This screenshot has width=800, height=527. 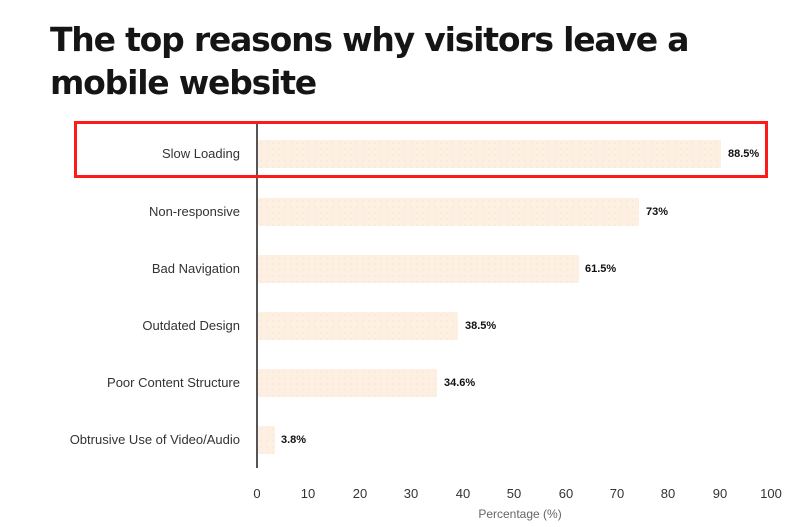 What do you see at coordinates (154, 439) in the screenshot?
I see `category-label: Obtrusive Use of Video/Audio` at bounding box center [154, 439].